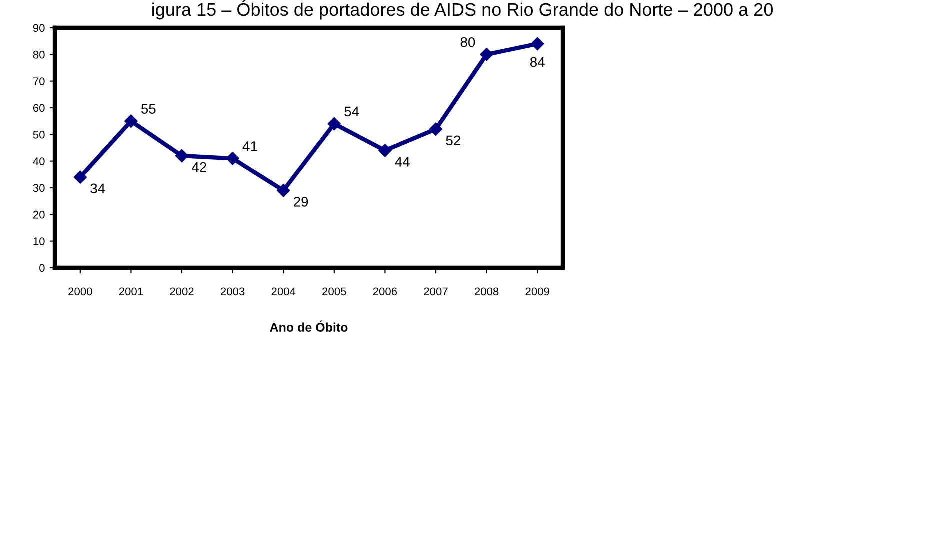 The image size is (925, 537). I want to click on data-label: 42, so click(199, 167).